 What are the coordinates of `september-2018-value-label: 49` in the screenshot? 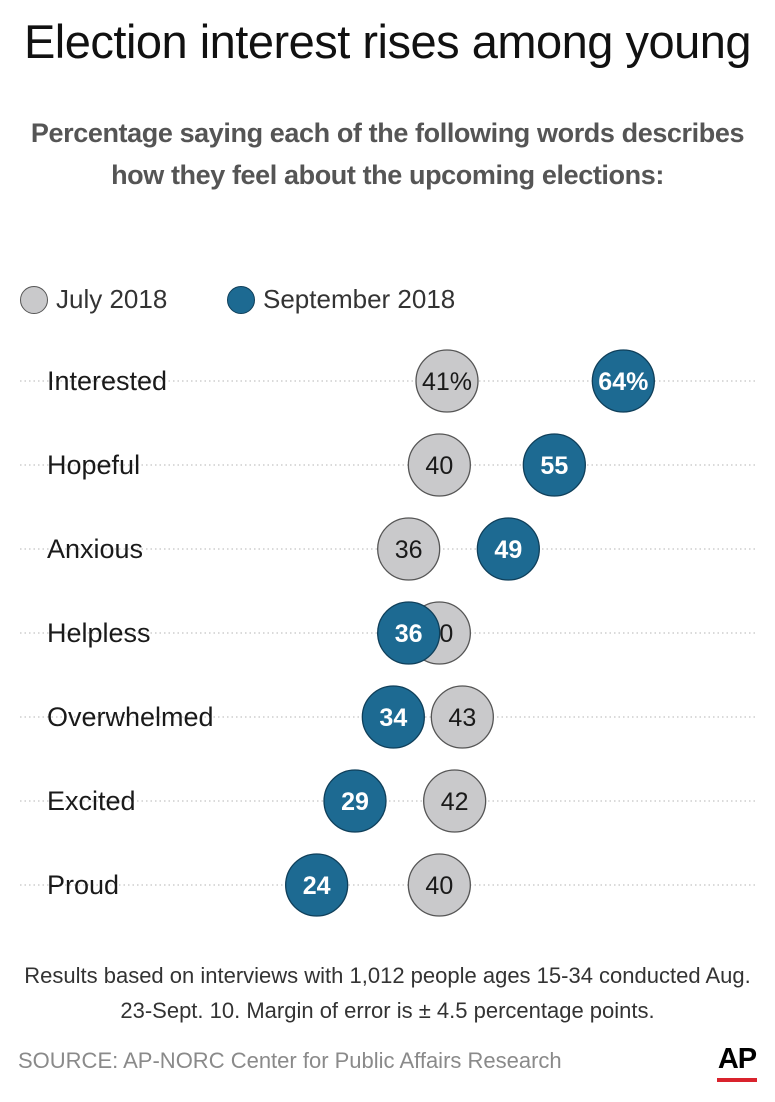 It's located at (508, 550).